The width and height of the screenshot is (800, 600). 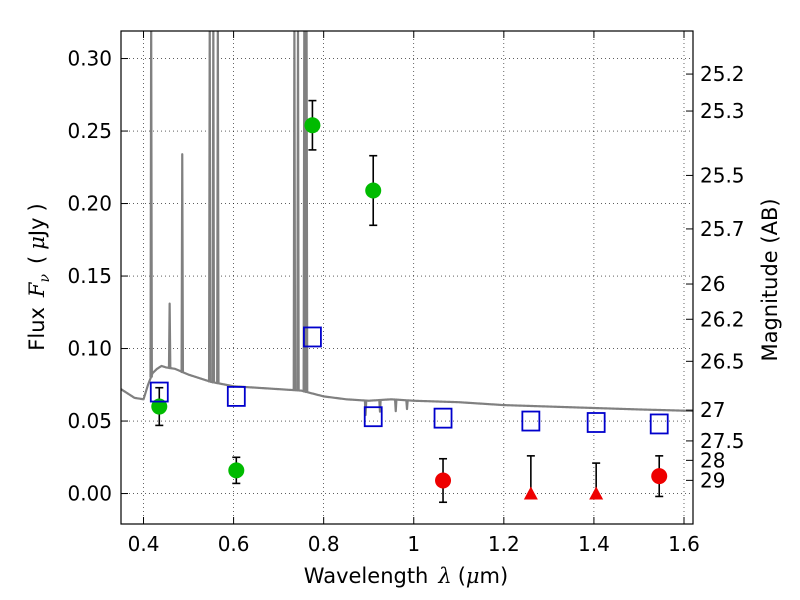 I want to click on y2-tick-label: 25.2, so click(x=722, y=74).